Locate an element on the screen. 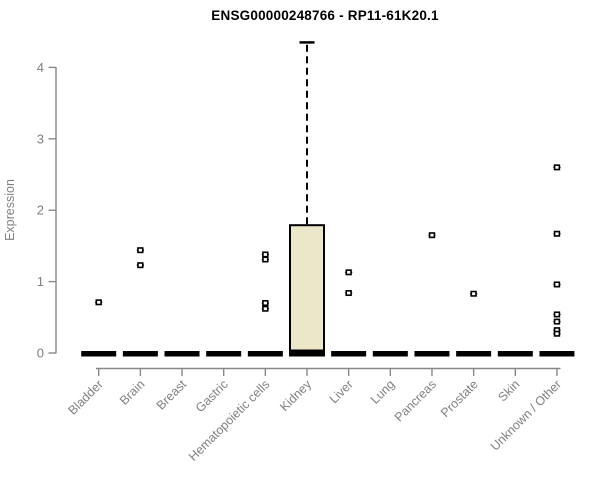 This screenshot has width=600, height=500. box-Lung is located at coordinates (390, 354).